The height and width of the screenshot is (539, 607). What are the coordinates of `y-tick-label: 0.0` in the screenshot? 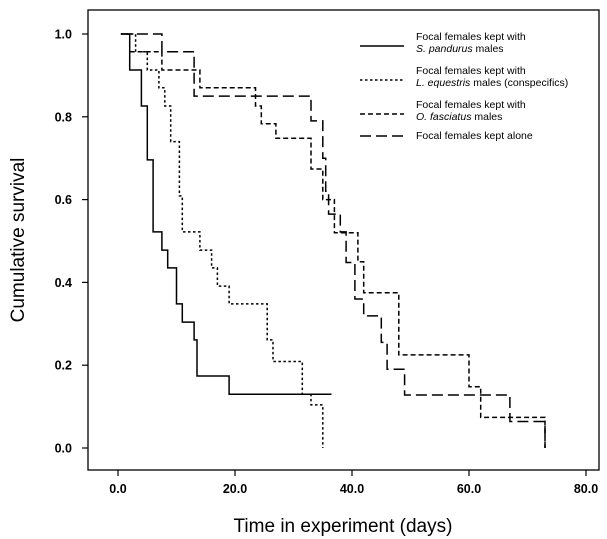 It's located at (63, 449).